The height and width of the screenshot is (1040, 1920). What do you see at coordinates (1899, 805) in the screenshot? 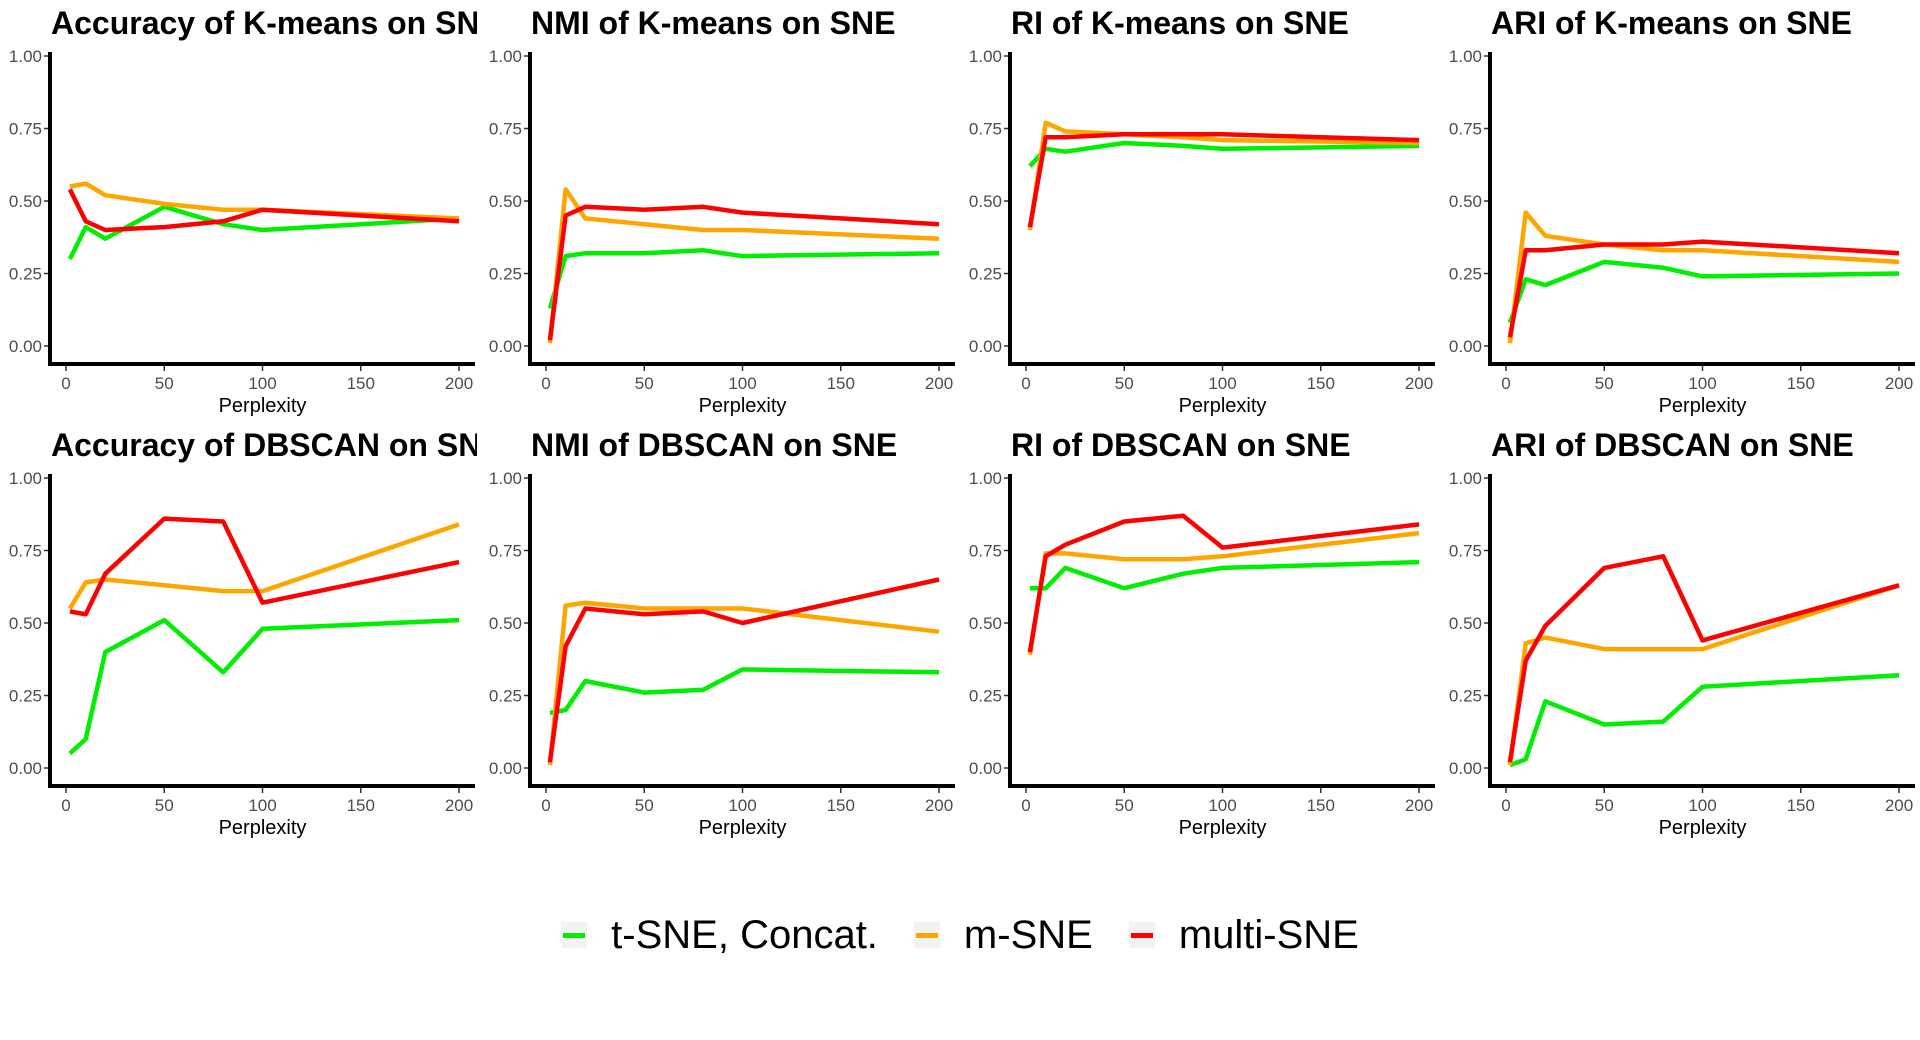
I see `panel-8-xtick-label-4: 200` at bounding box center [1899, 805].